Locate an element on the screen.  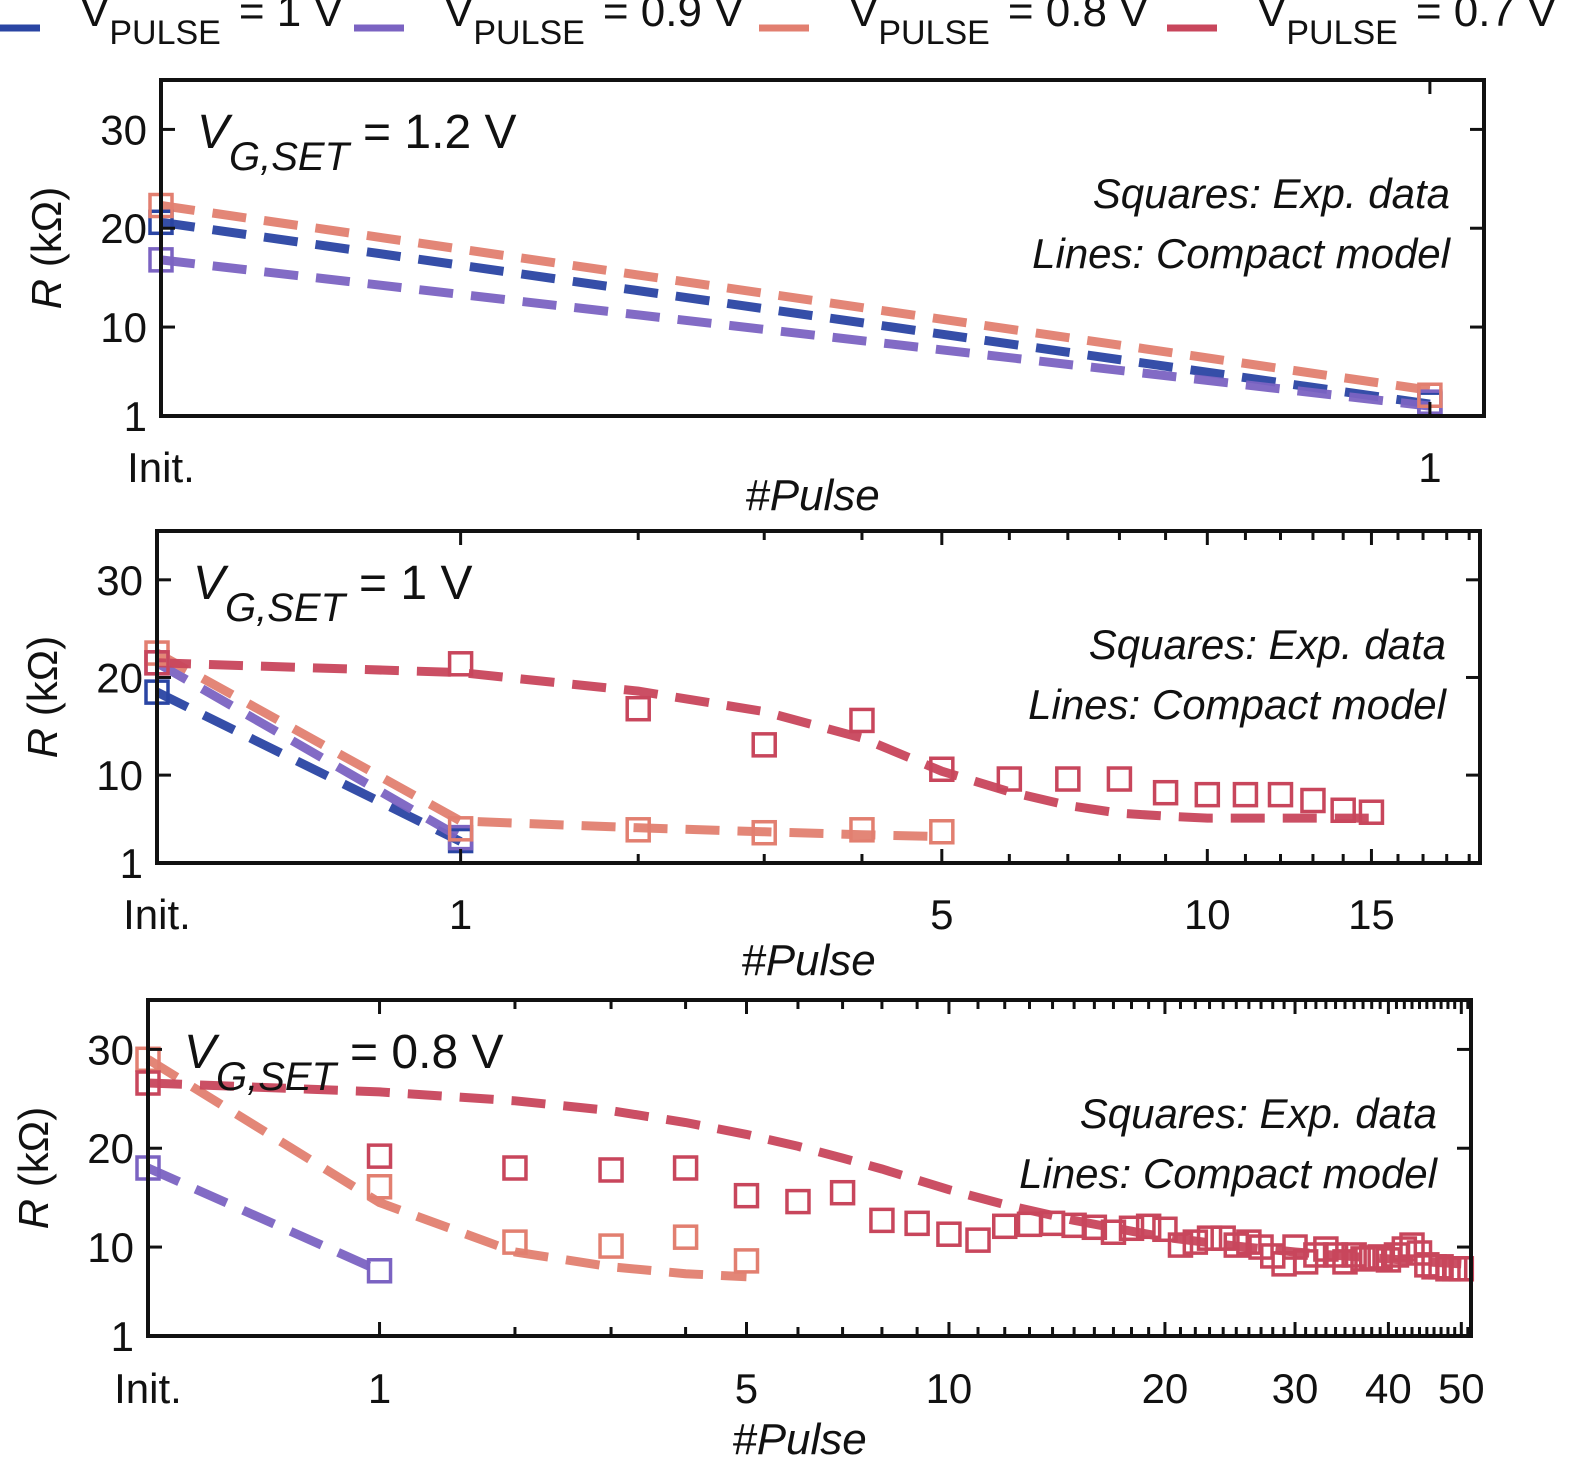
y-axis-label-unit: (kΩ) is located at coordinates (42, 682).